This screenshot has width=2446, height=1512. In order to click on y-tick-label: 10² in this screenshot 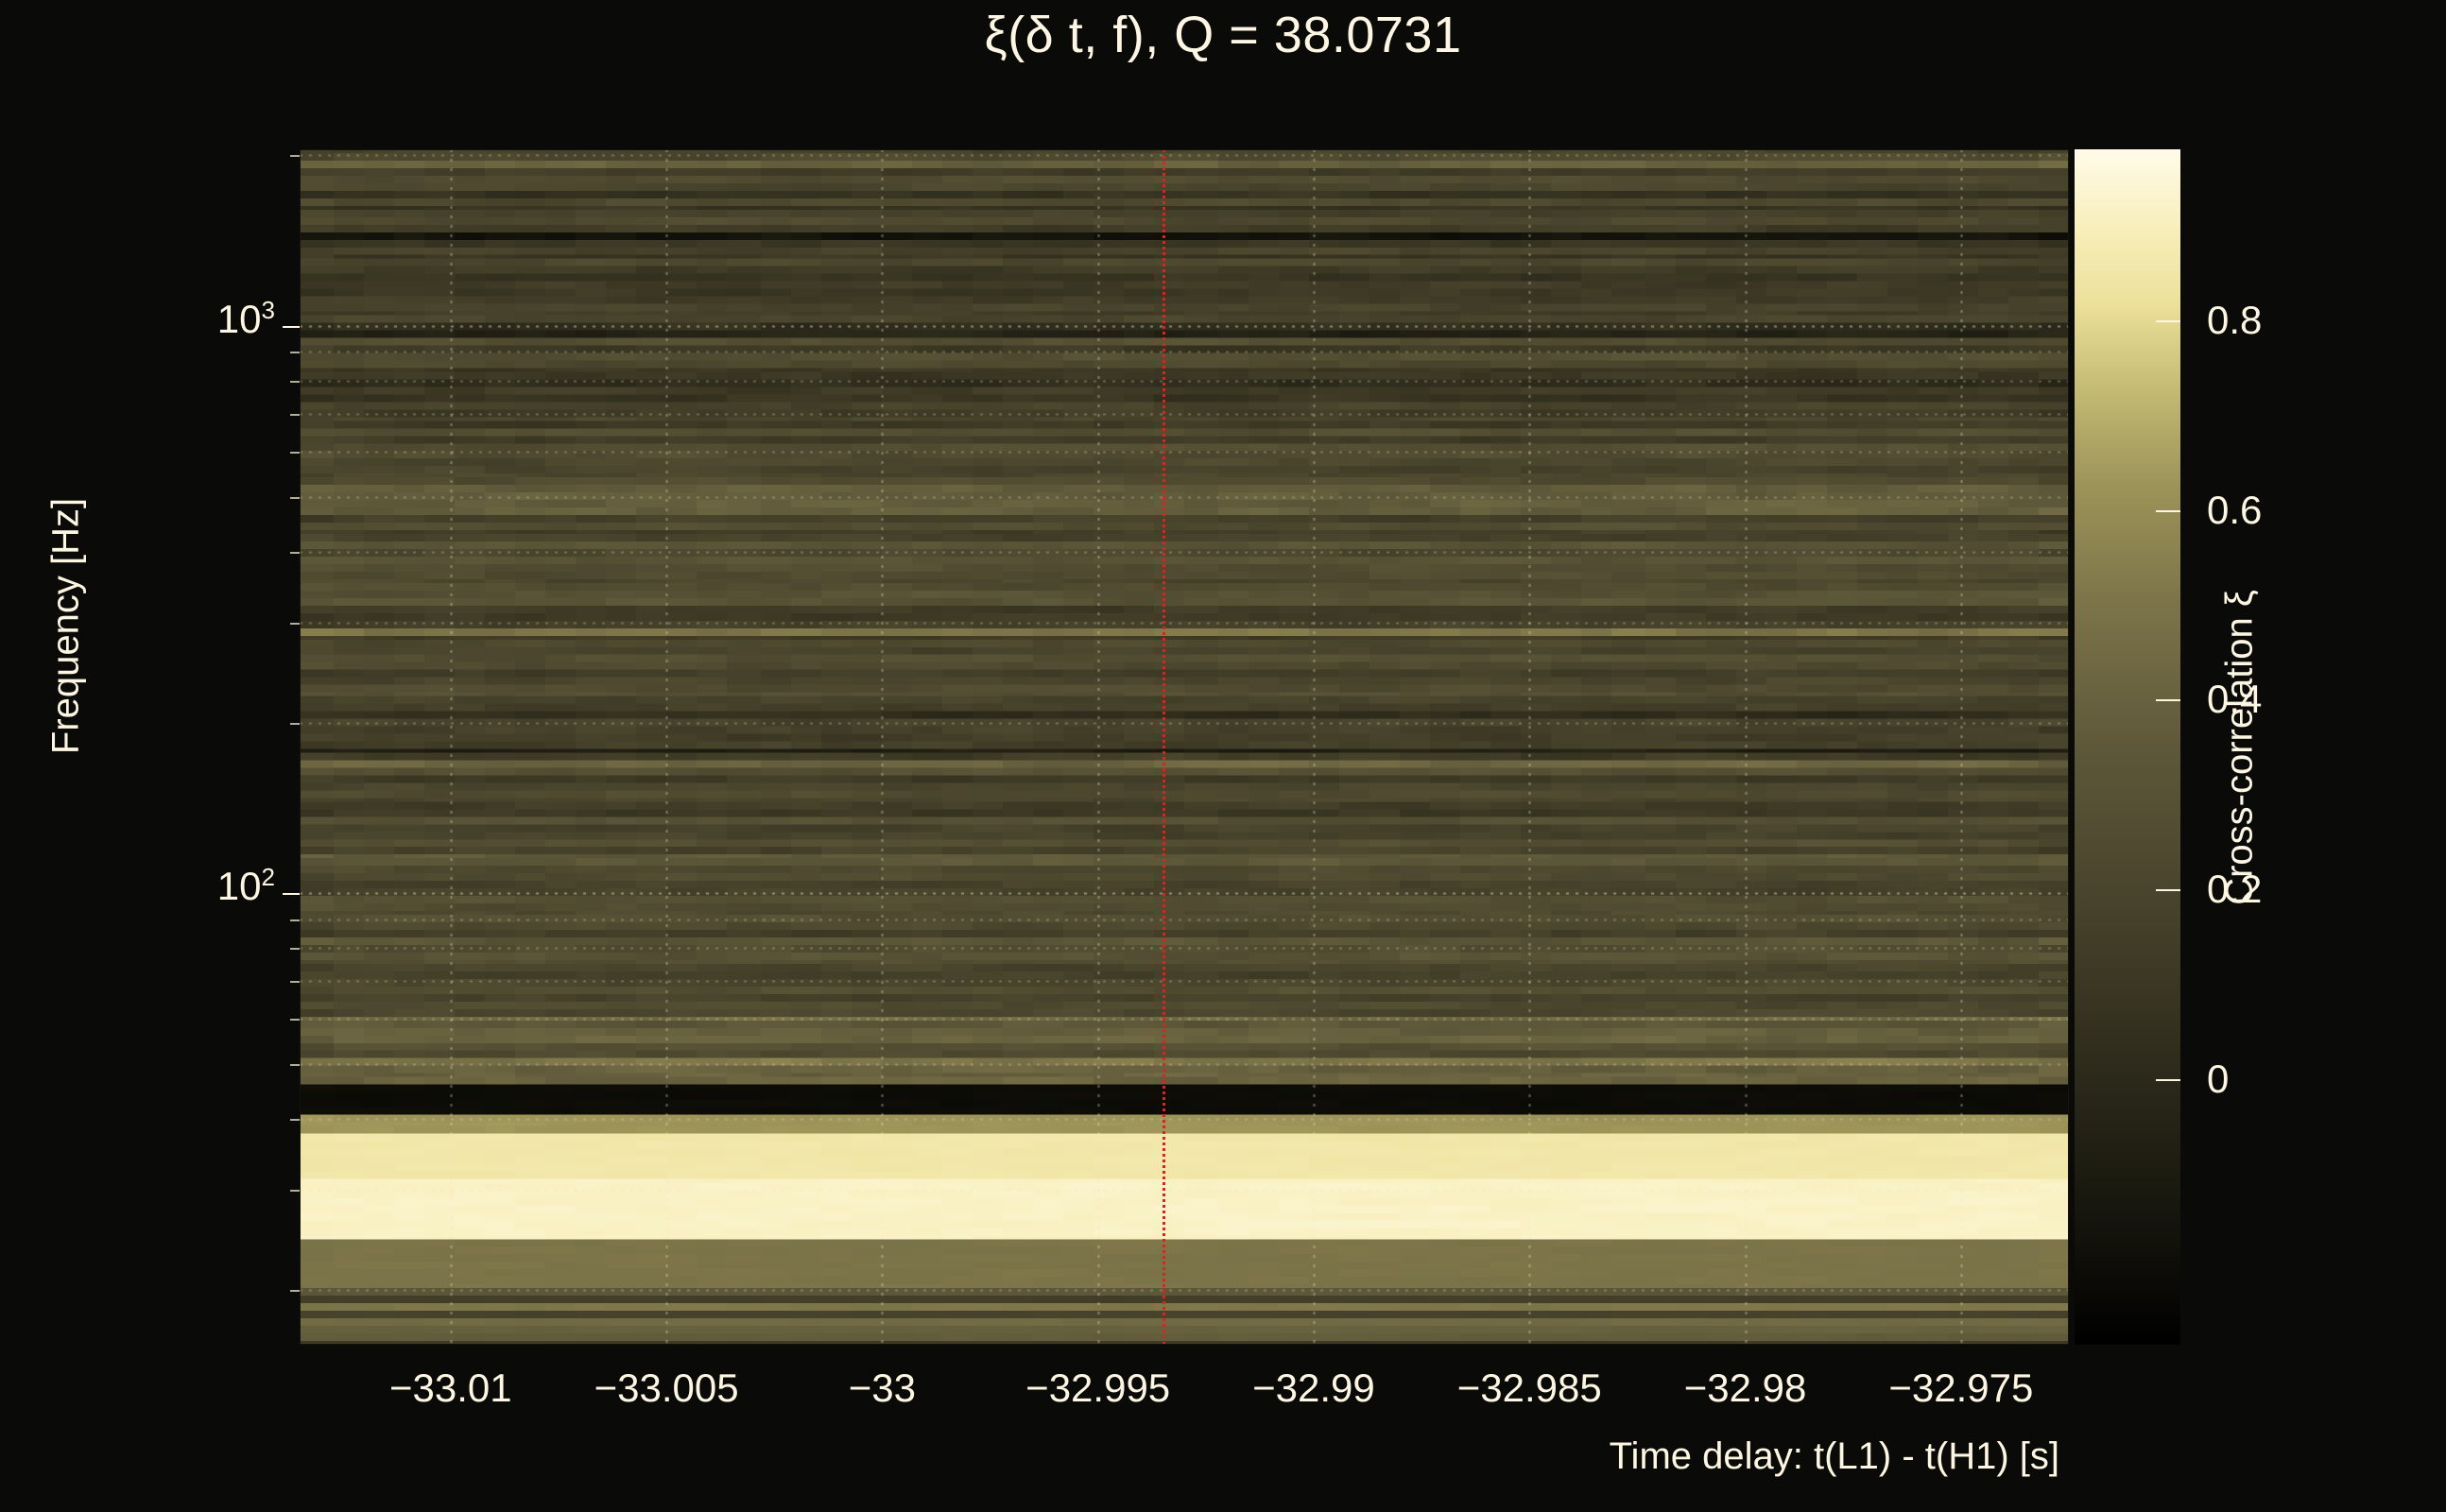, I will do `click(245, 886)`.